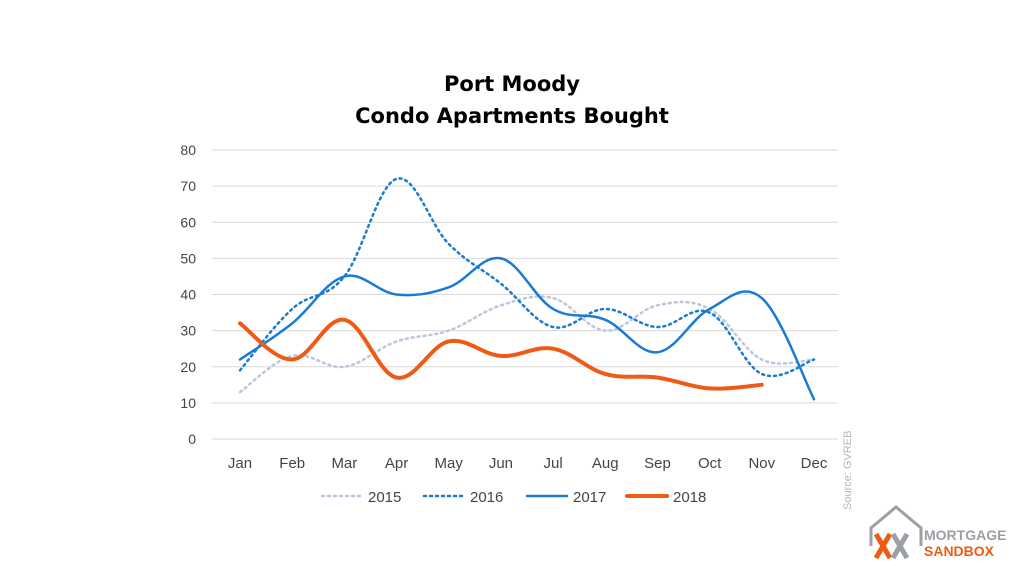  I want to click on logo-gray-x, so click(900, 546).